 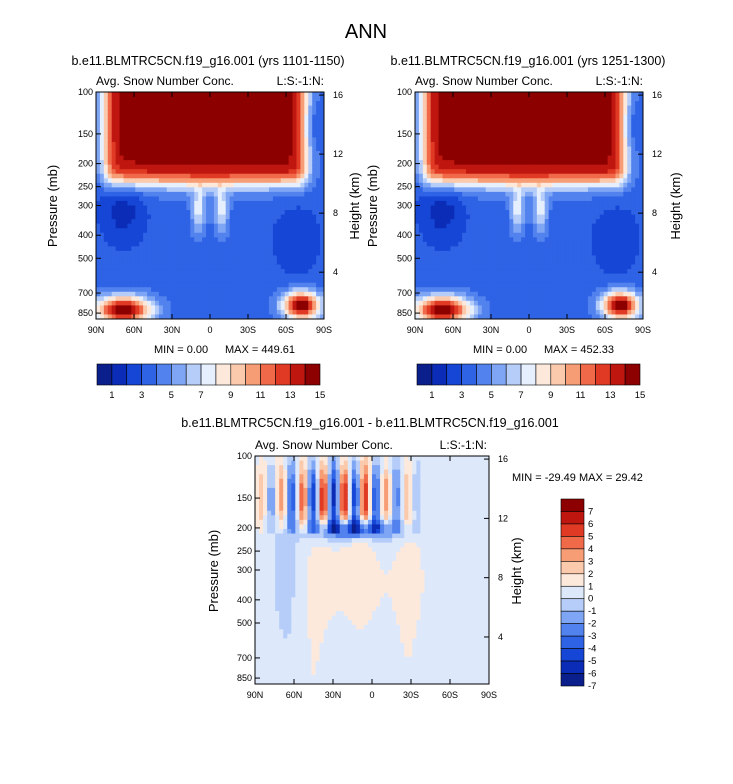 I want to click on y-tick-label: 850, so click(x=85, y=313).